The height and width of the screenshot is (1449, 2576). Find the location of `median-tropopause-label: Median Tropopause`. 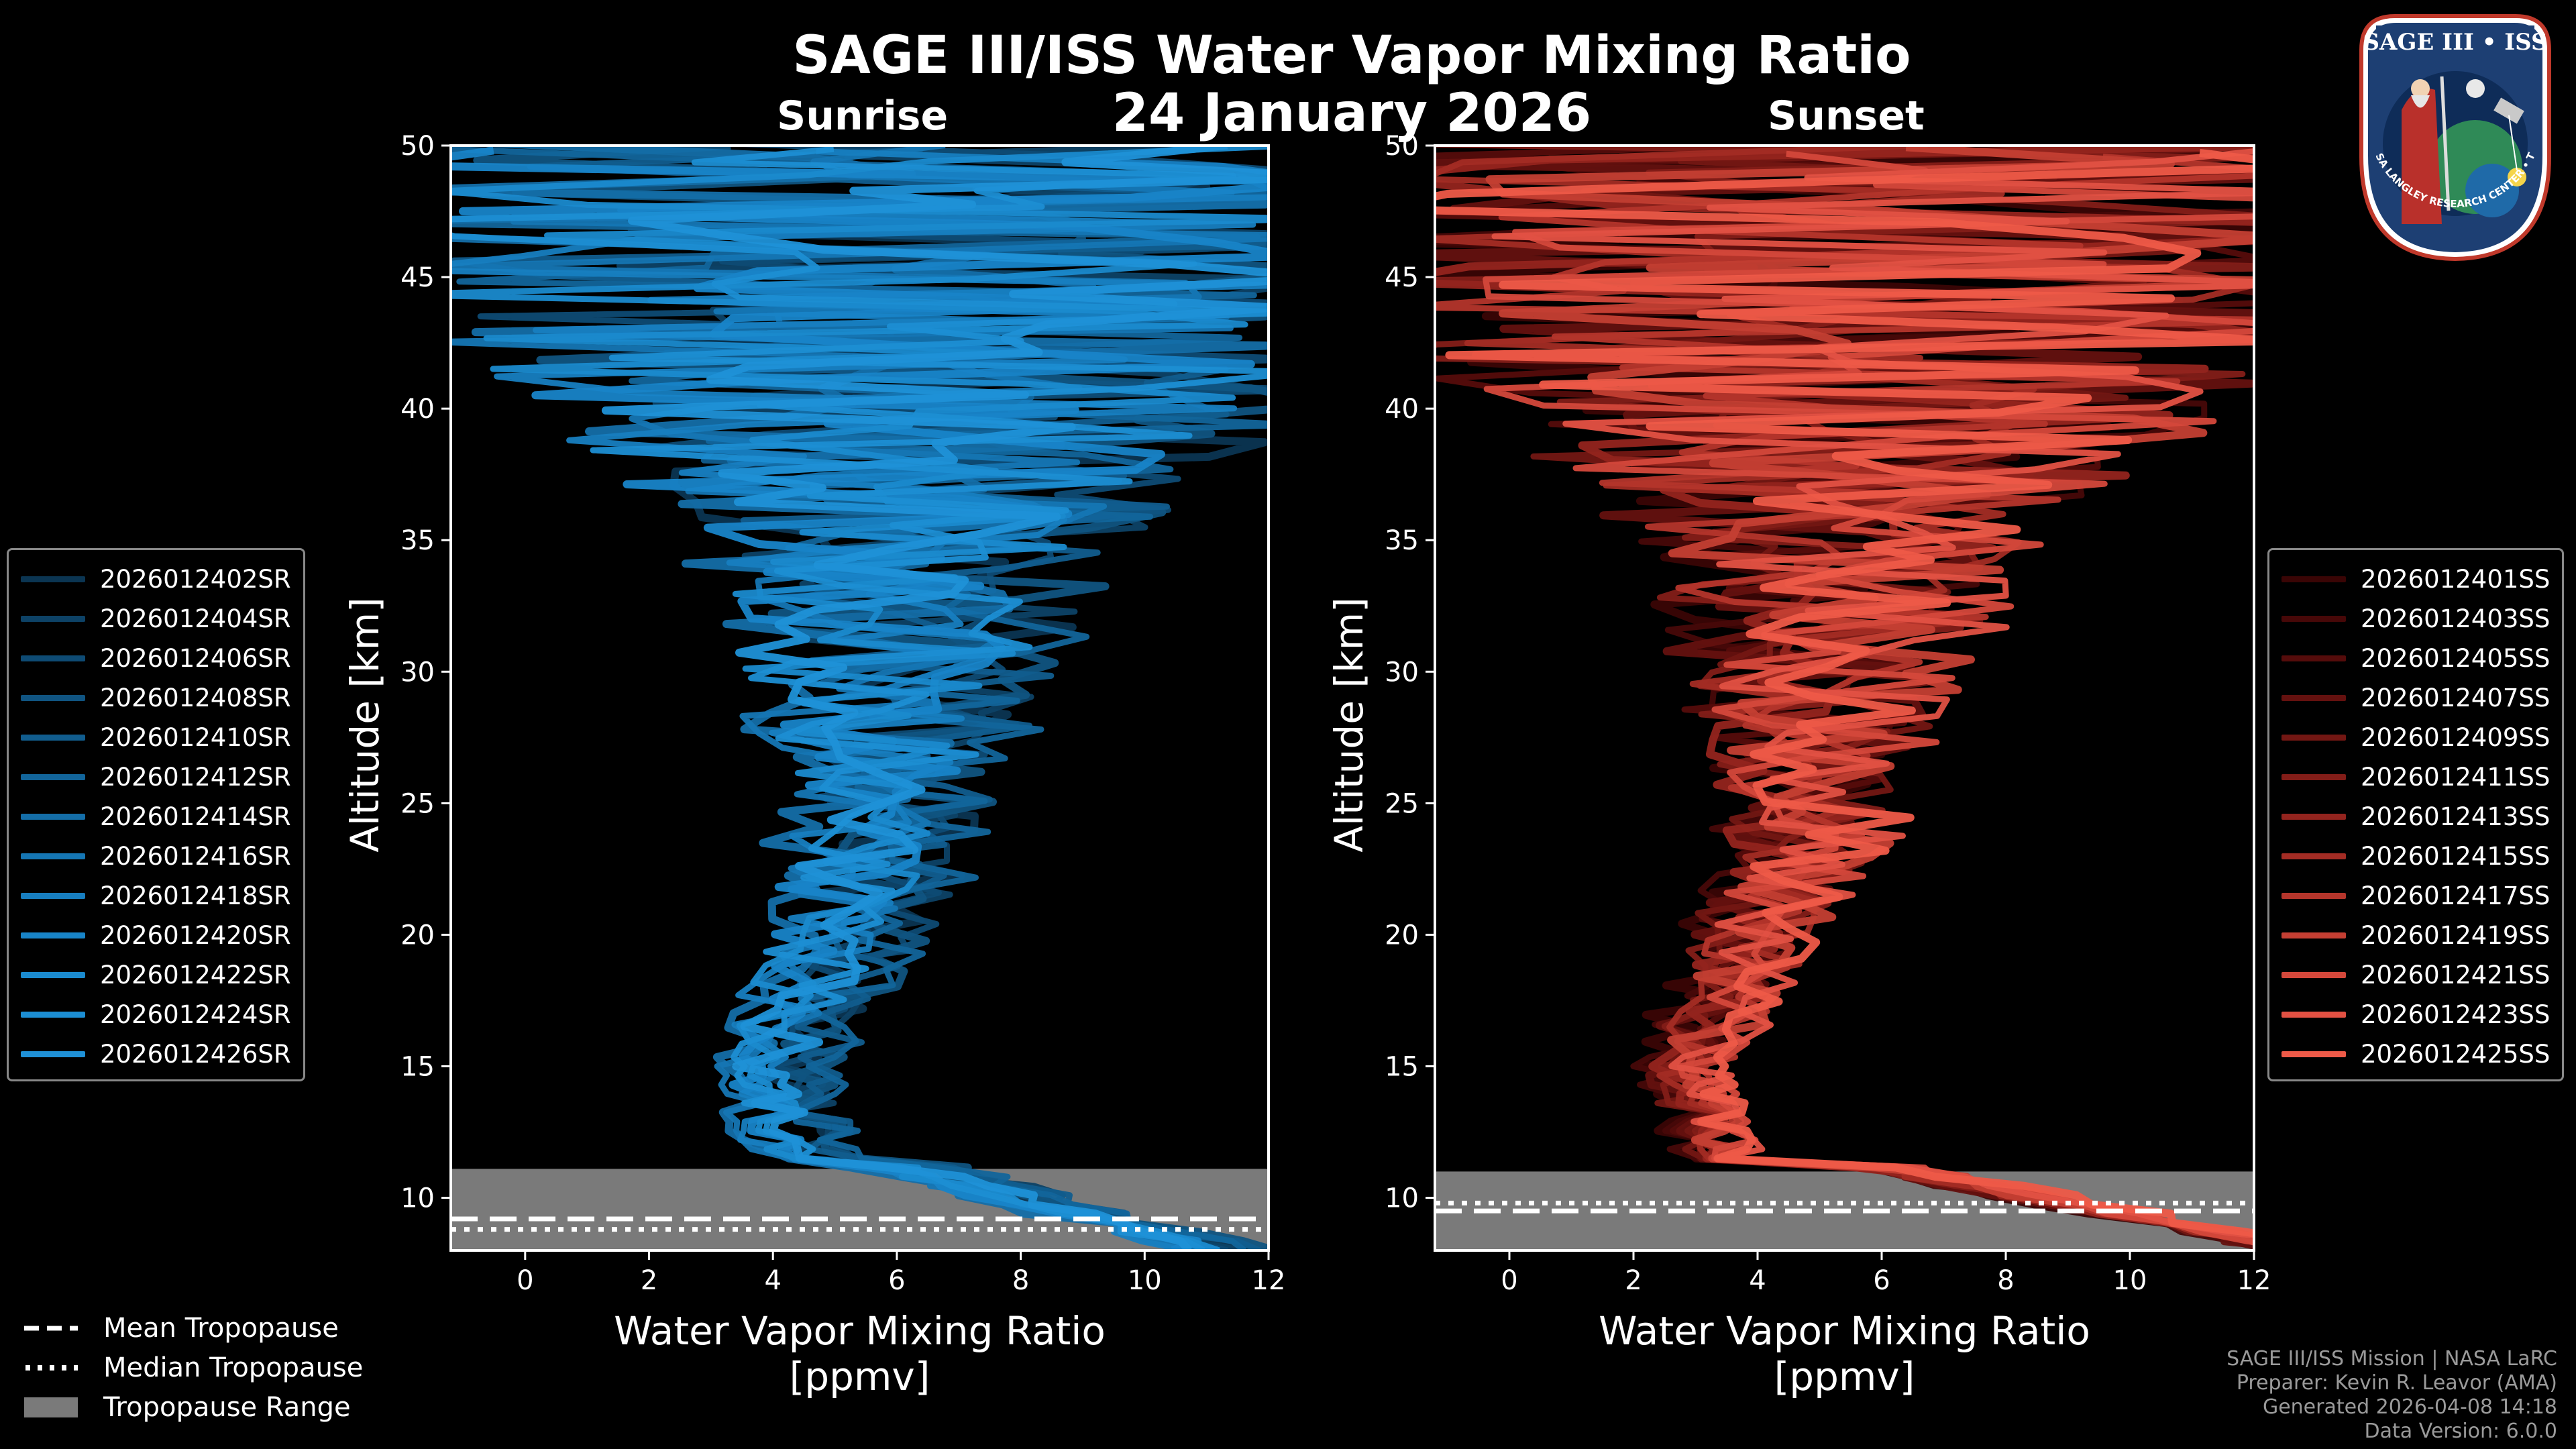

median-tropopause-label: Median Tropopause is located at coordinates (233, 1367).